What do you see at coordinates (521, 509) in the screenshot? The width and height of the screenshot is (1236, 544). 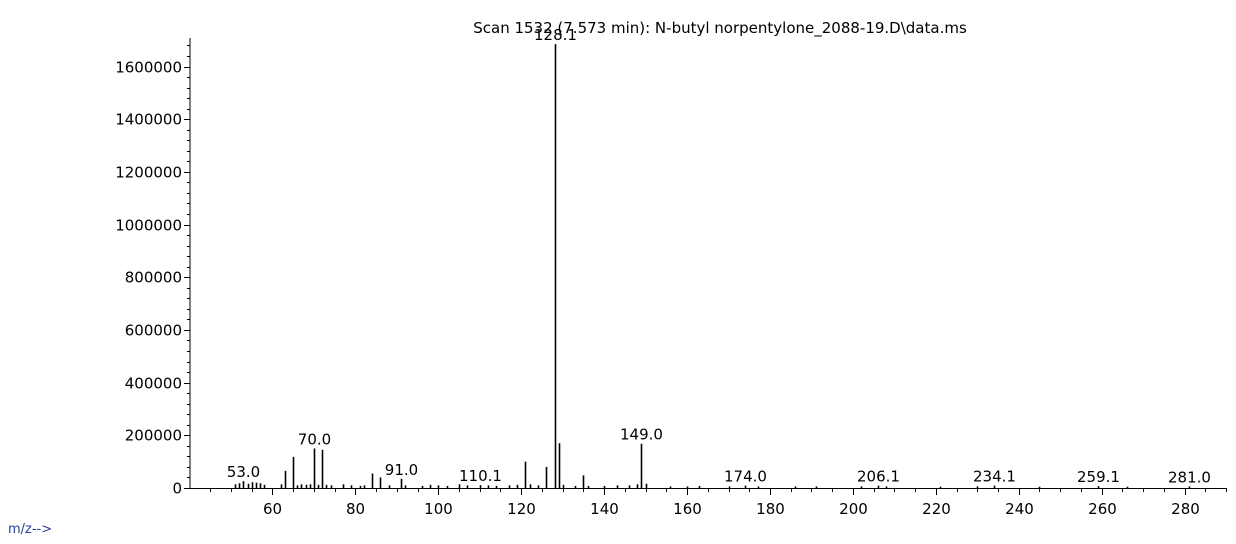 I see `x-tick-label: 120` at bounding box center [521, 509].